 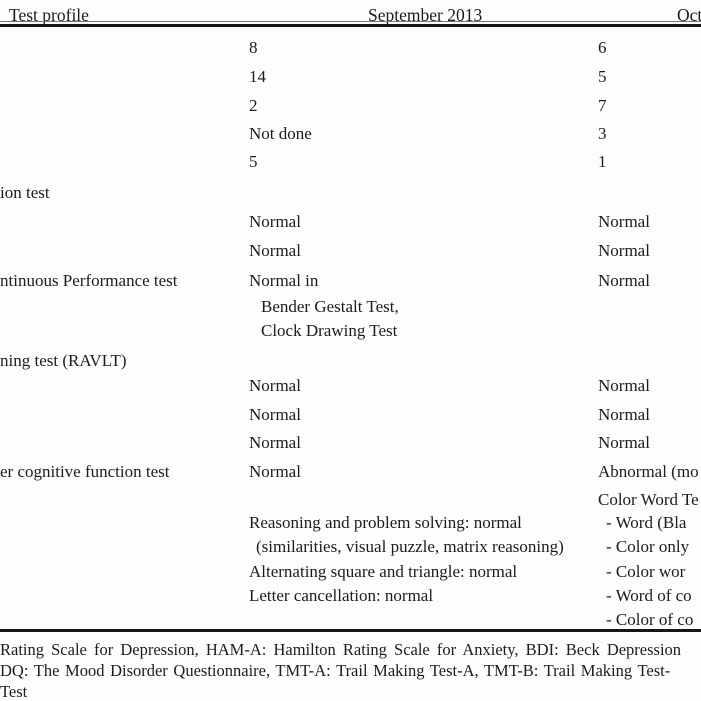 I want to click on row-label: ntinuous Performance test, so click(x=89, y=280).